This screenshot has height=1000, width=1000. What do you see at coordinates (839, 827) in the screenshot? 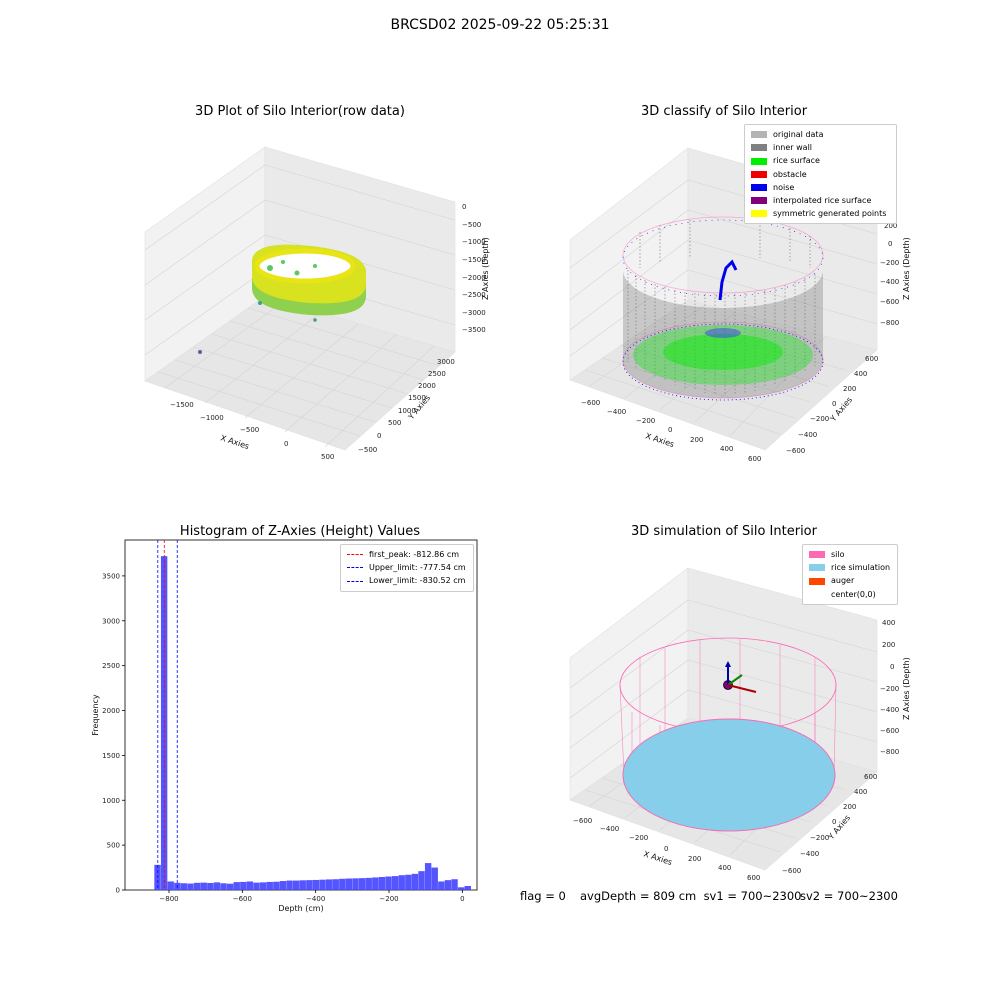
I see `simulation-y-axis-label: Y Axies` at bounding box center [839, 827].